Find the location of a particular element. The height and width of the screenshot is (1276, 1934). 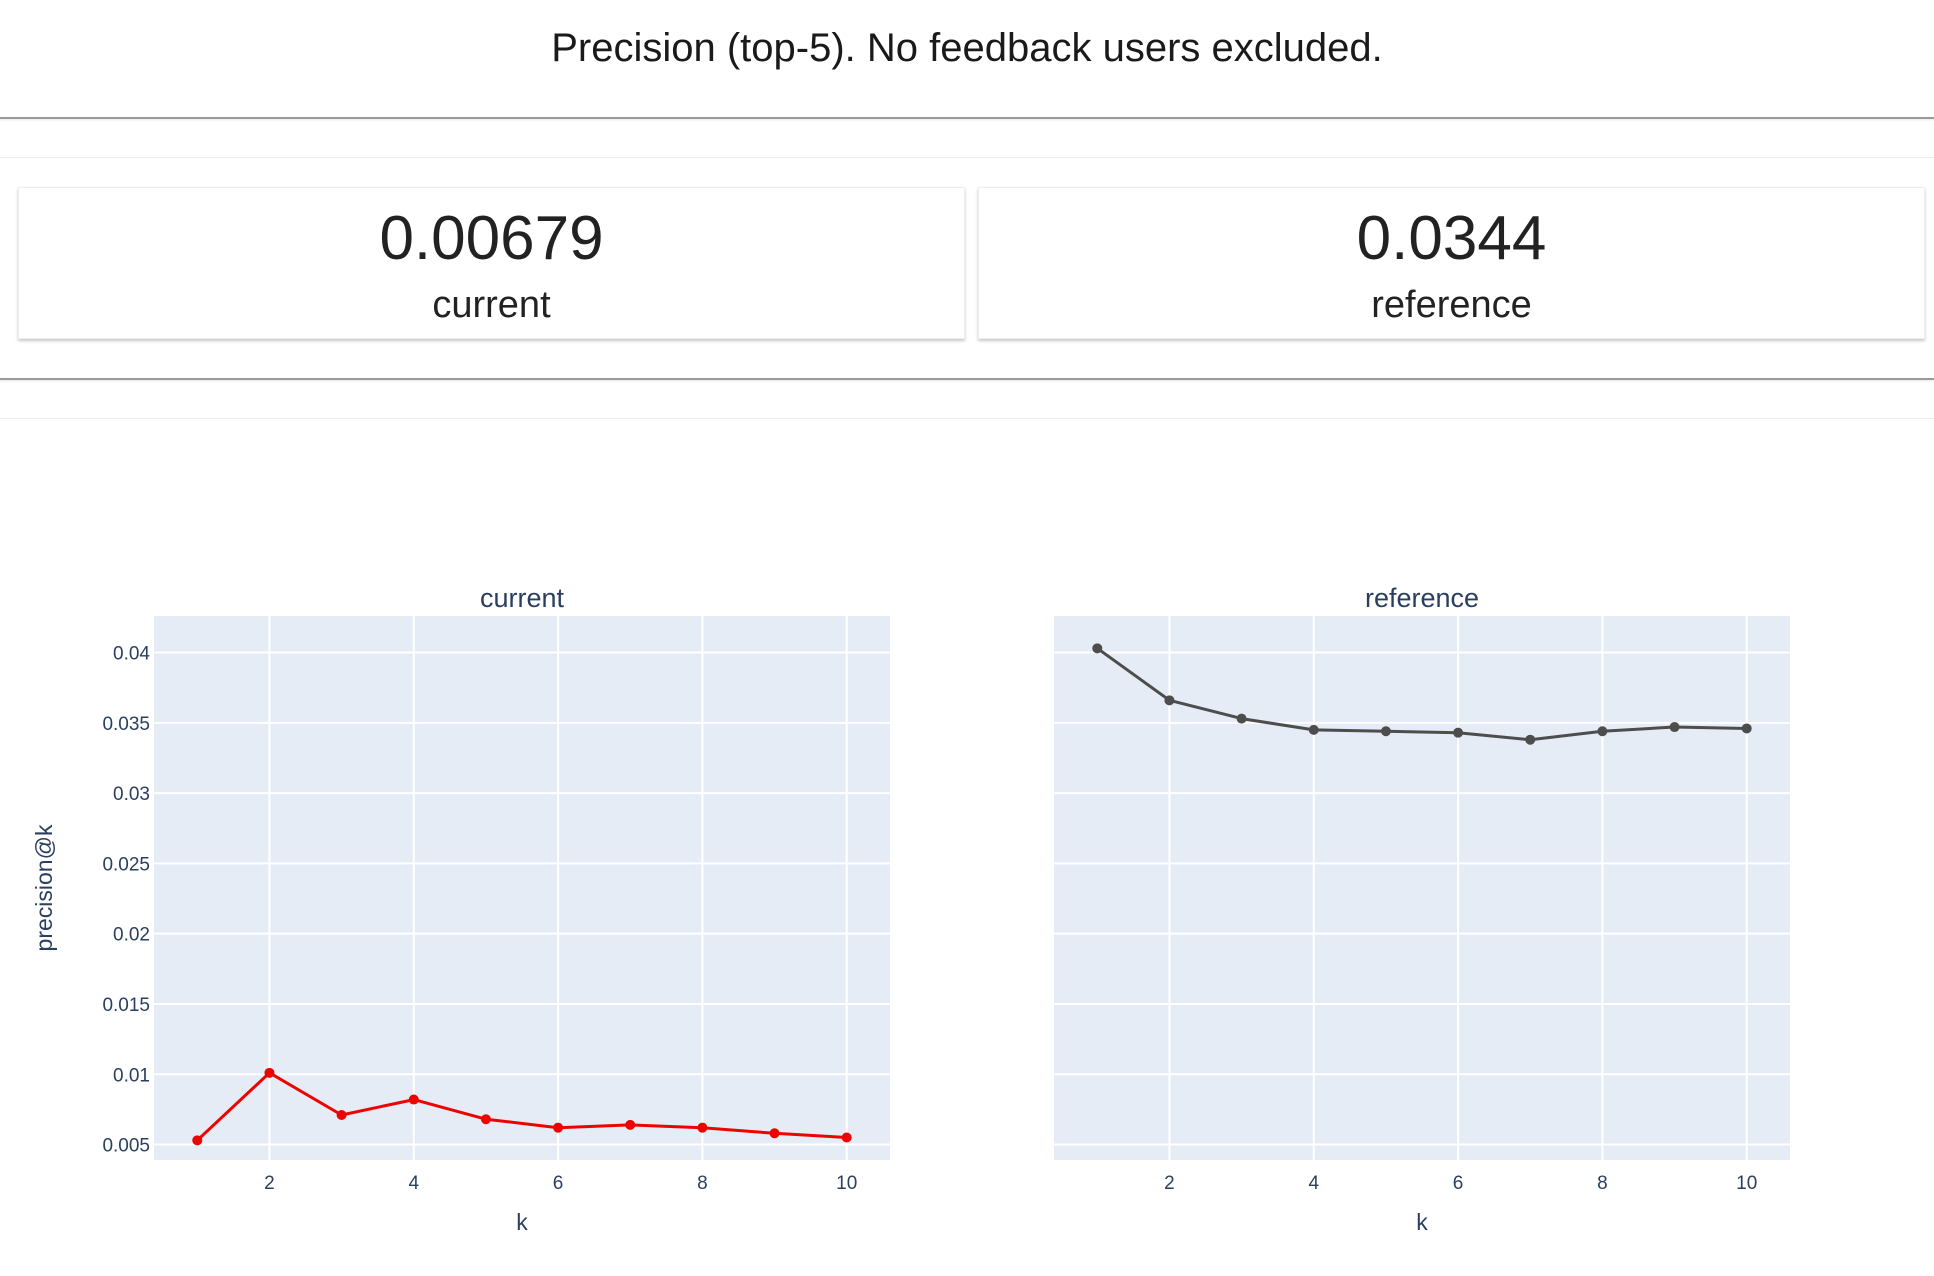

y-tick-label: 0.02 is located at coordinates (131, 935).